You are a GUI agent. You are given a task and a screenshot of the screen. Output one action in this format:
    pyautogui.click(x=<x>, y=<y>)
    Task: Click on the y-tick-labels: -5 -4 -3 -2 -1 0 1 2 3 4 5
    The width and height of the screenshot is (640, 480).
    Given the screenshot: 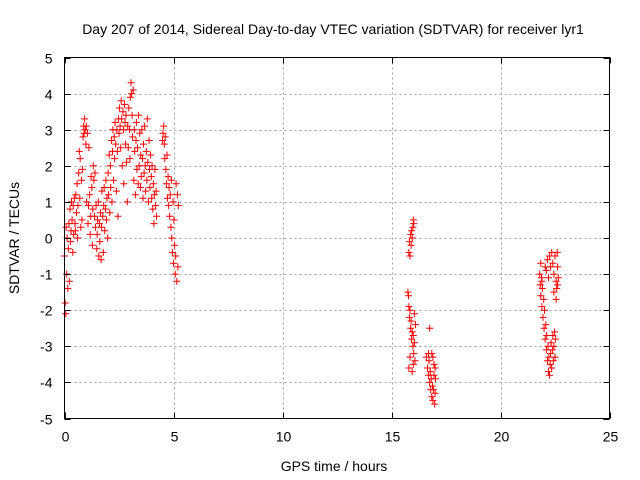 What is the action you would take?
    pyautogui.click(x=46, y=239)
    